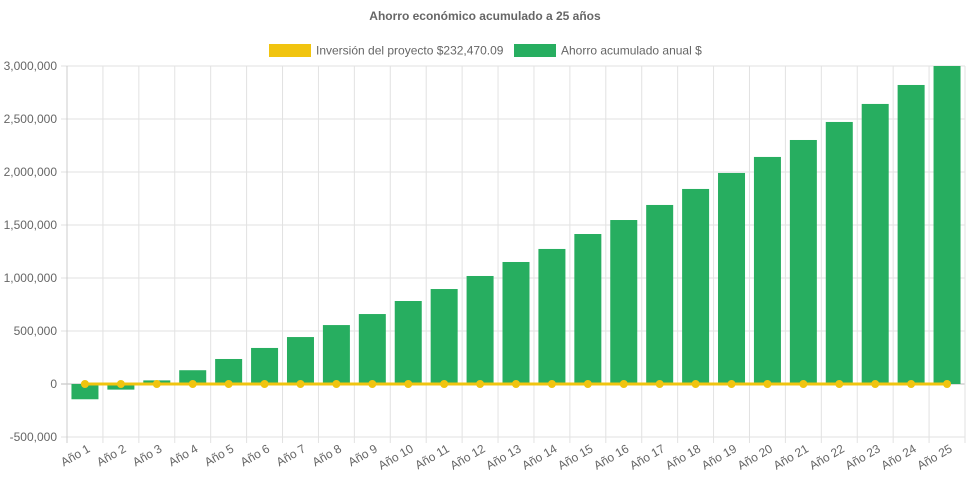 The image size is (971, 490). What do you see at coordinates (552, 316) in the screenshot?
I see `bar-año-14` at bounding box center [552, 316].